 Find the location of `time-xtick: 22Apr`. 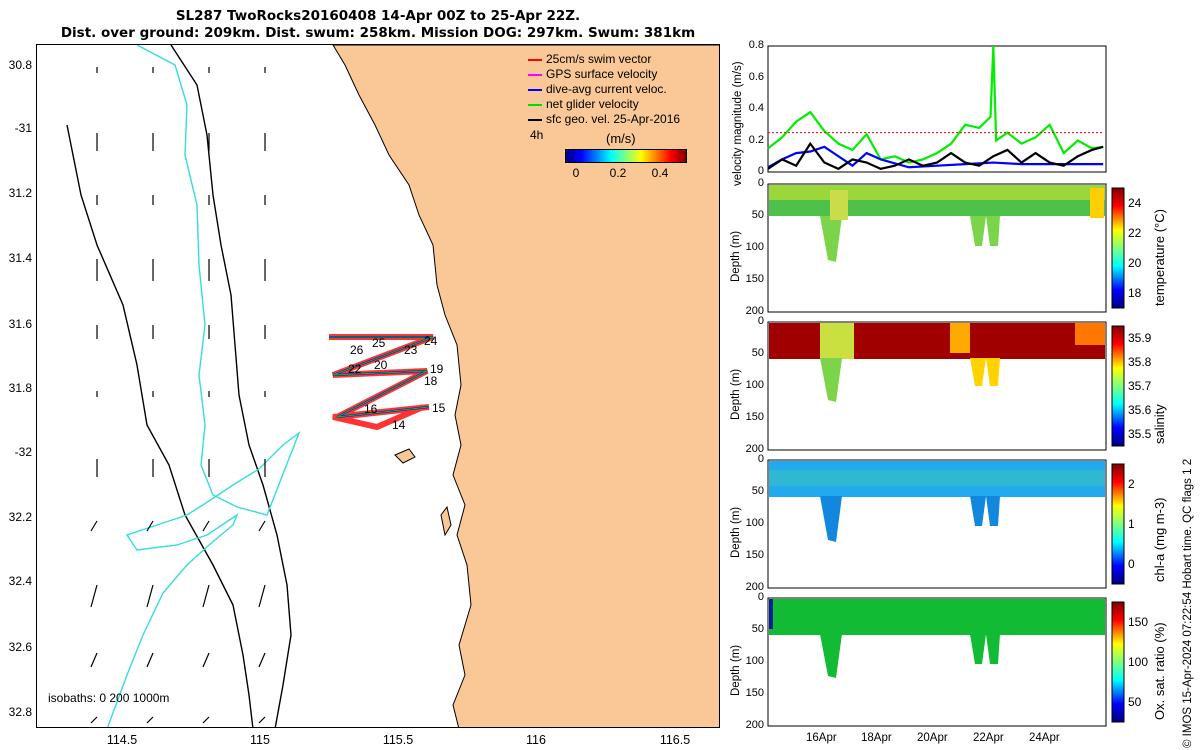

time-xtick: 22Apr is located at coordinates (988, 738).